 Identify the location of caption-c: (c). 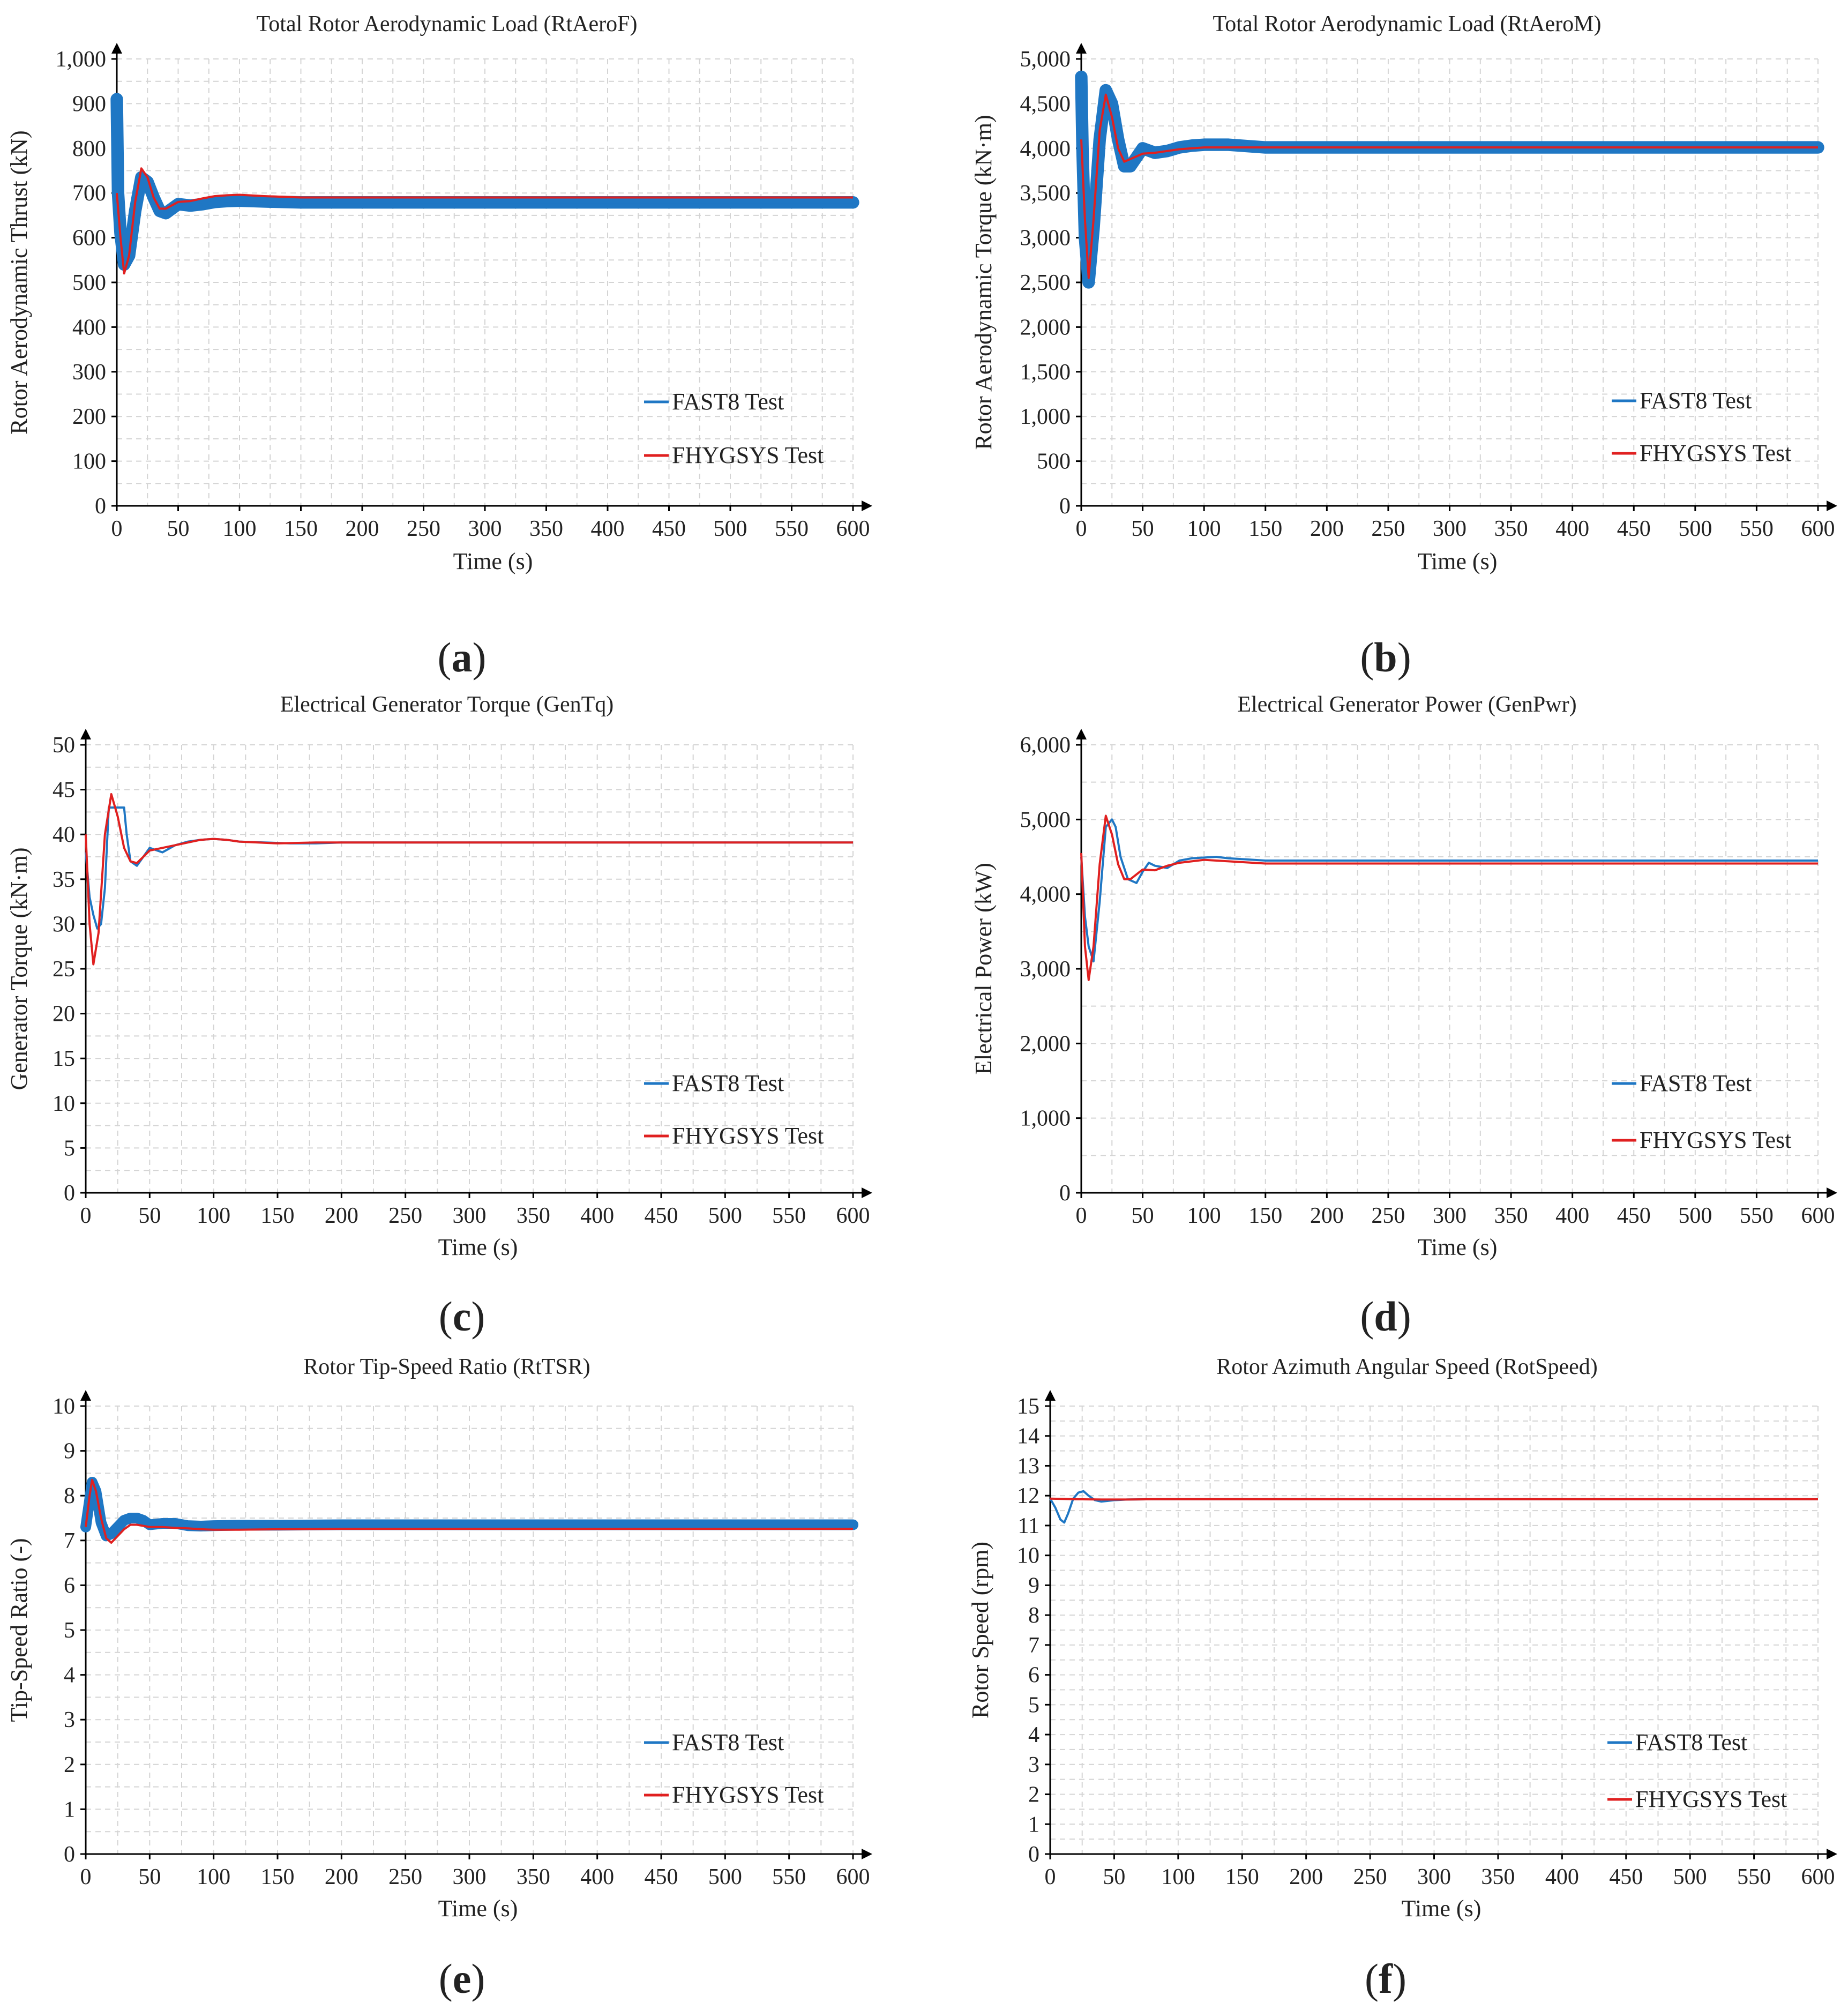
(461, 1316).